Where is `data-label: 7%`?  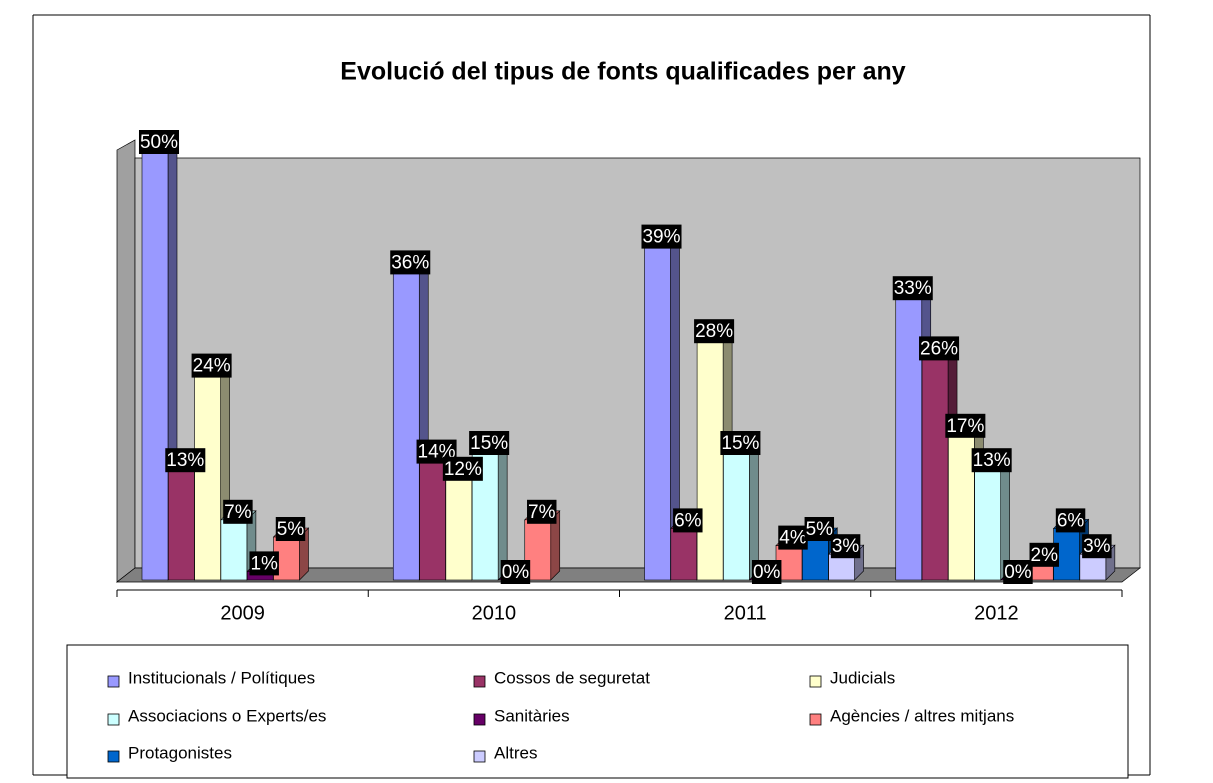 data-label: 7% is located at coordinates (238, 511).